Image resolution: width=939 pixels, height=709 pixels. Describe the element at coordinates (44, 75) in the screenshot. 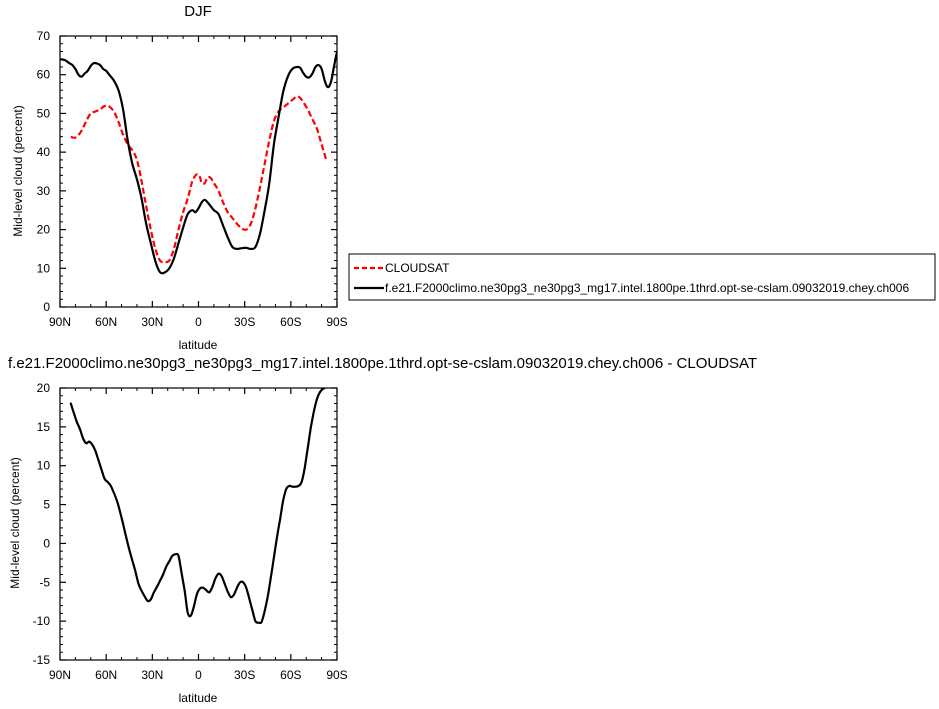

I see `y-tick-label: 60` at that location.